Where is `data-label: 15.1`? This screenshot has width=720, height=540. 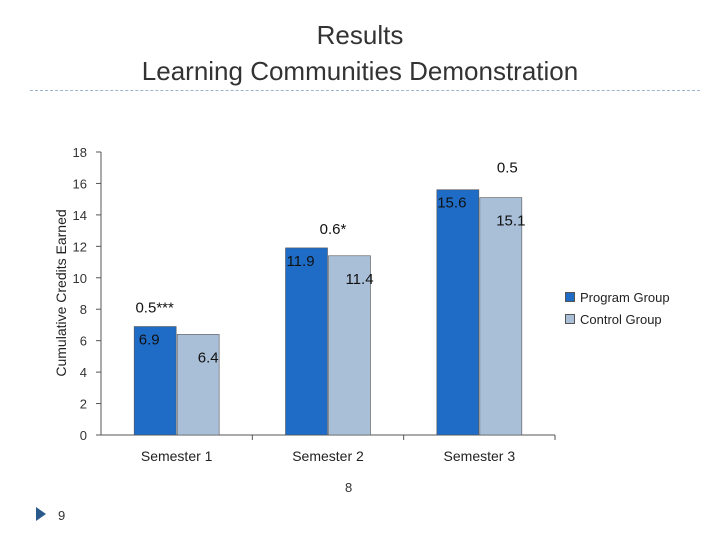 data-label: 15.1 is located at coordinates (510, 221).